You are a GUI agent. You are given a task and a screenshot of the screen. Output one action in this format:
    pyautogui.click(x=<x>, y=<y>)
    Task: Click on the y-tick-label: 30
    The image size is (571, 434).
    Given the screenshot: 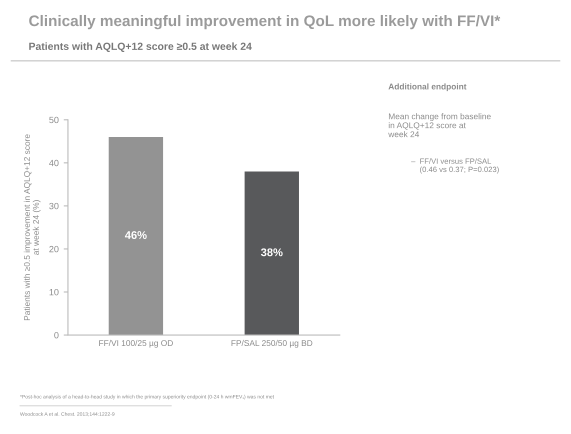 What is the action you would take?
    pyautogui.click(x=54, y=206)
    